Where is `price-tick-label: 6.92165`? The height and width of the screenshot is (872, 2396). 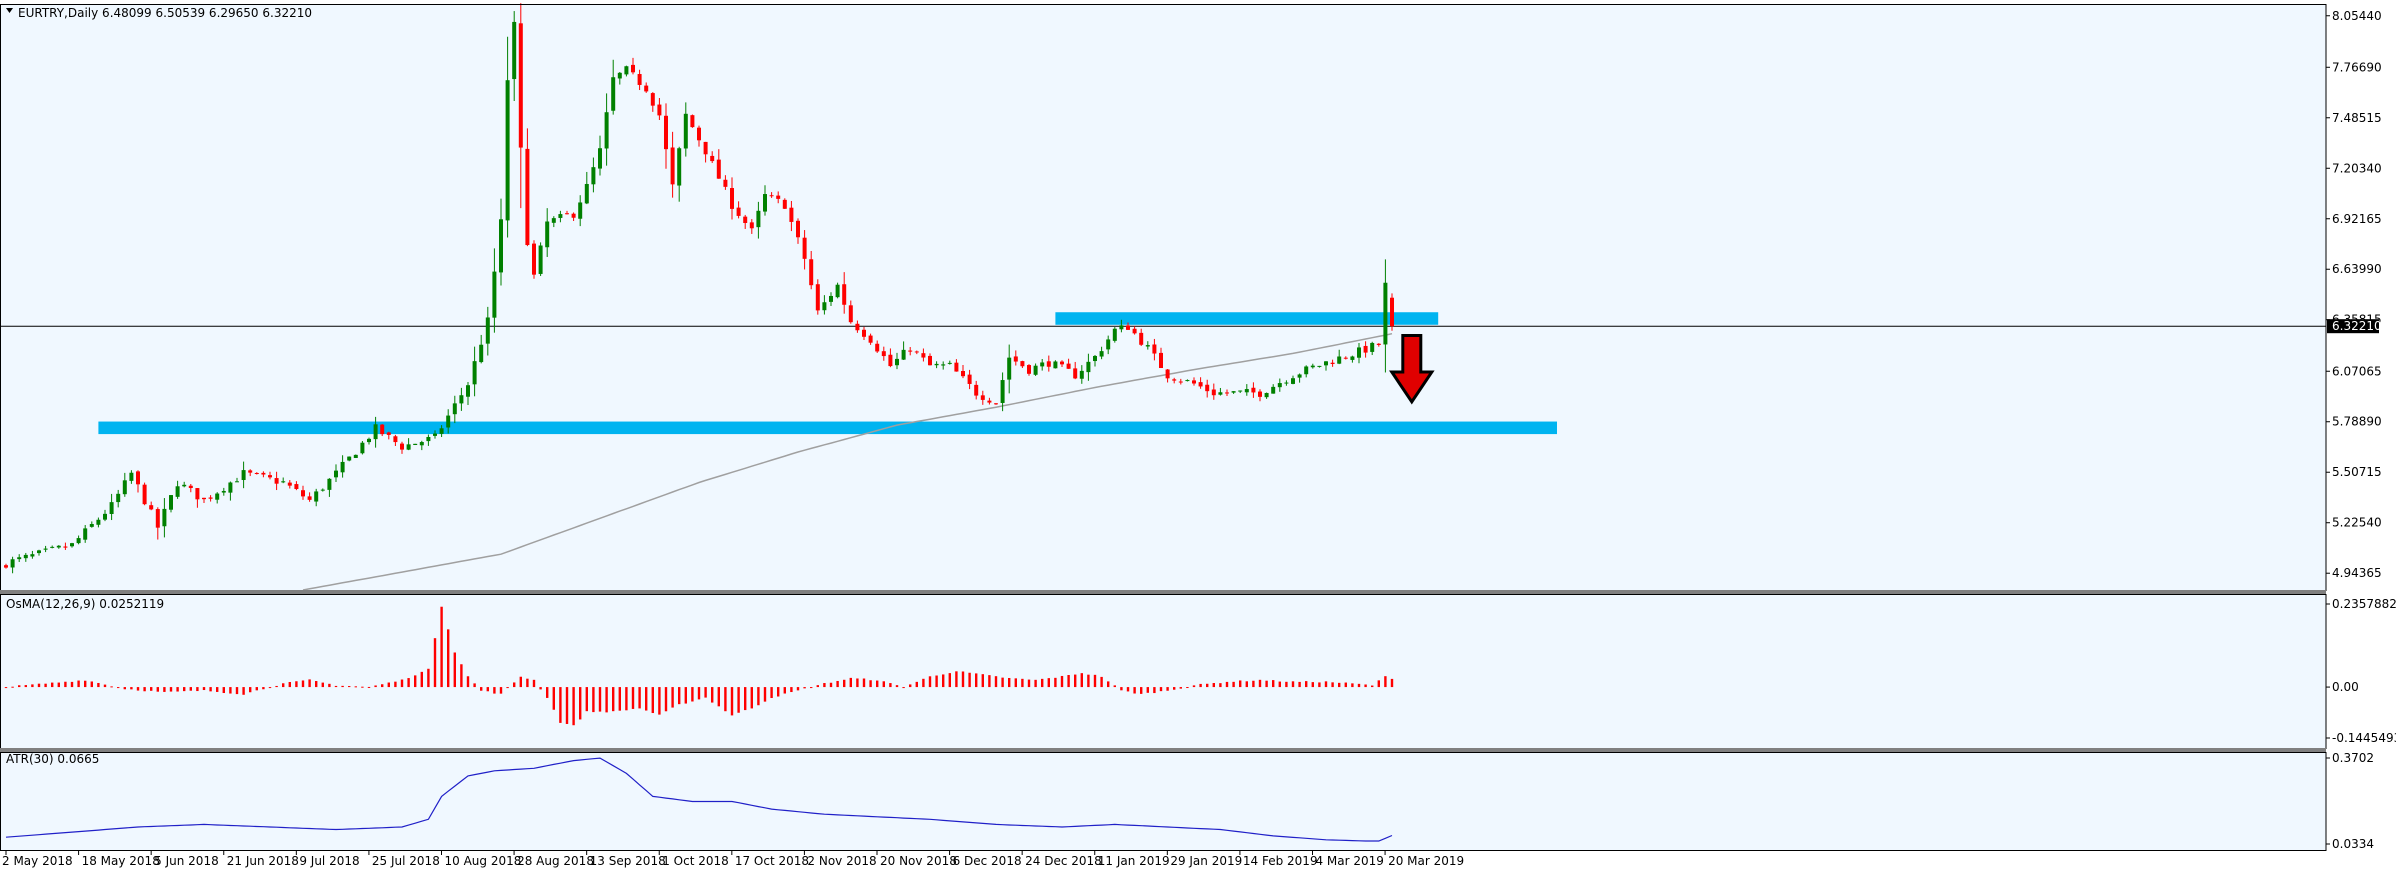 price-tick-label: 6.92165 is located at coordinates (2357, 219).